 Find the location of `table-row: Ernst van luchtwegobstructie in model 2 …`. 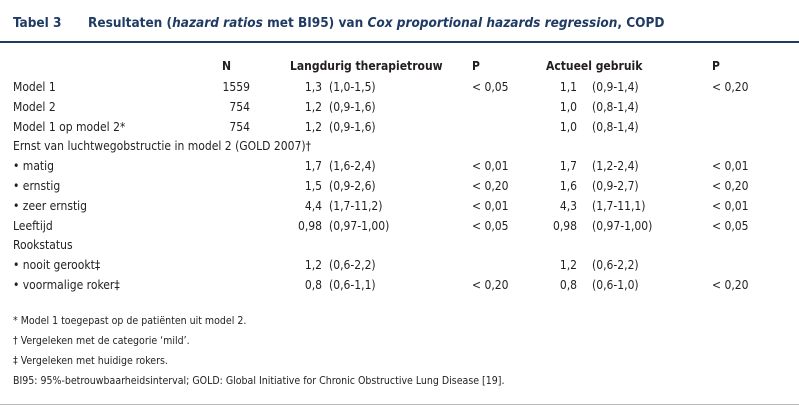

table-row: Ernst van luchtwegobstructie in model 2 … is located at coordinates (399, 147).